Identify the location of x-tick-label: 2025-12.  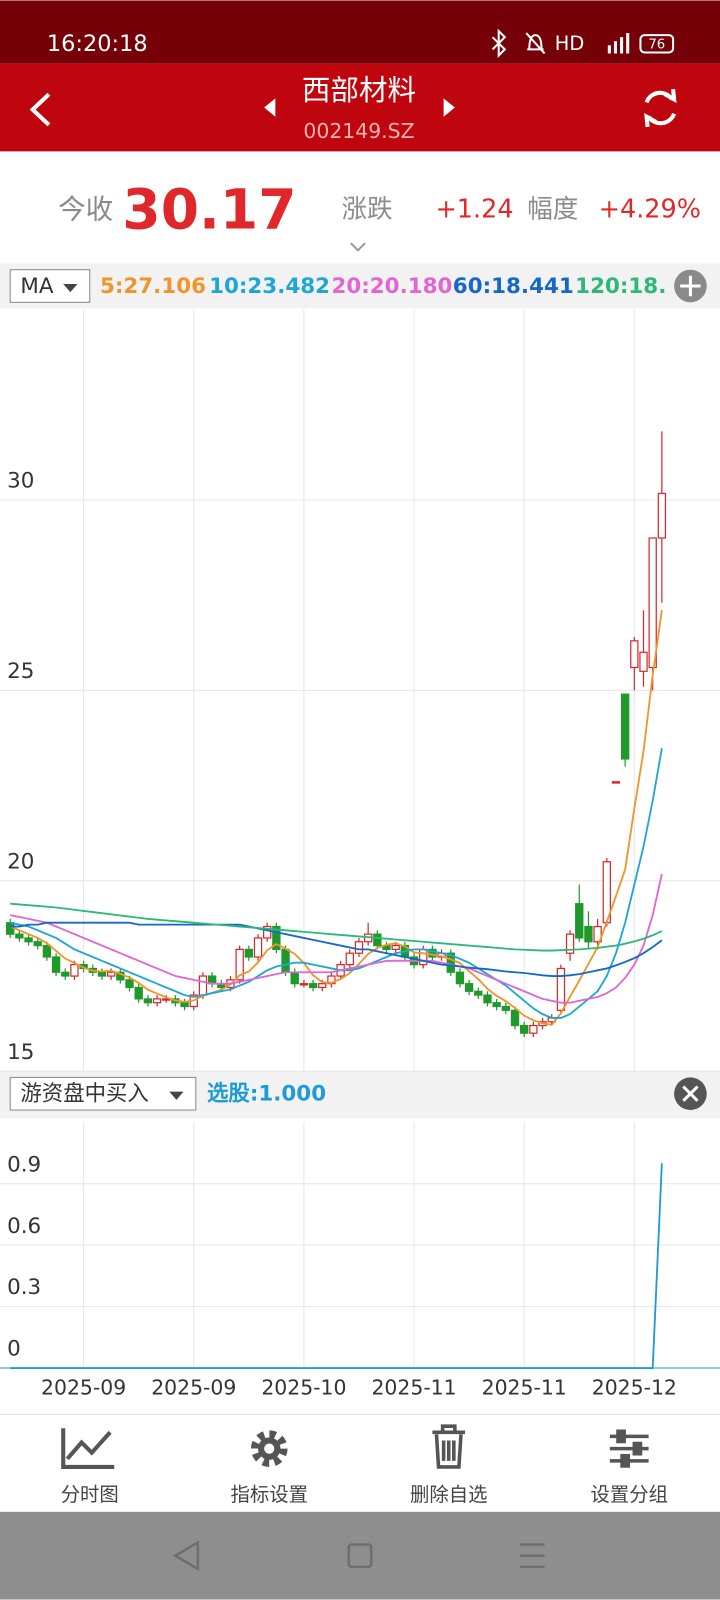
(634, 1387).